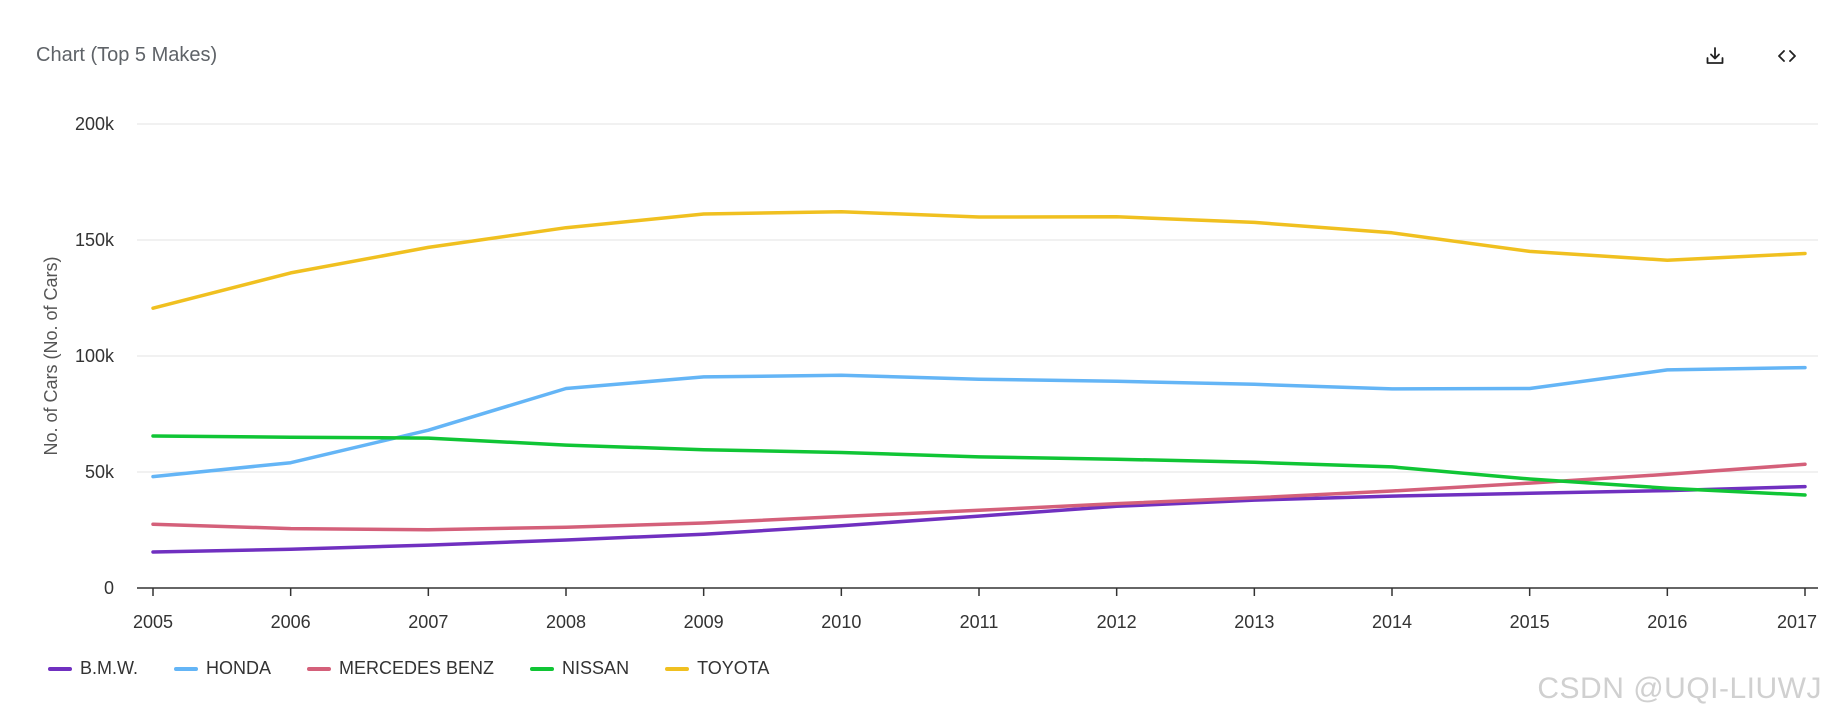  What do you see at coordinates (1667, 622) in the screenshot?
I see `x-tick-label: 2016` at bounding box center [1667, 622].